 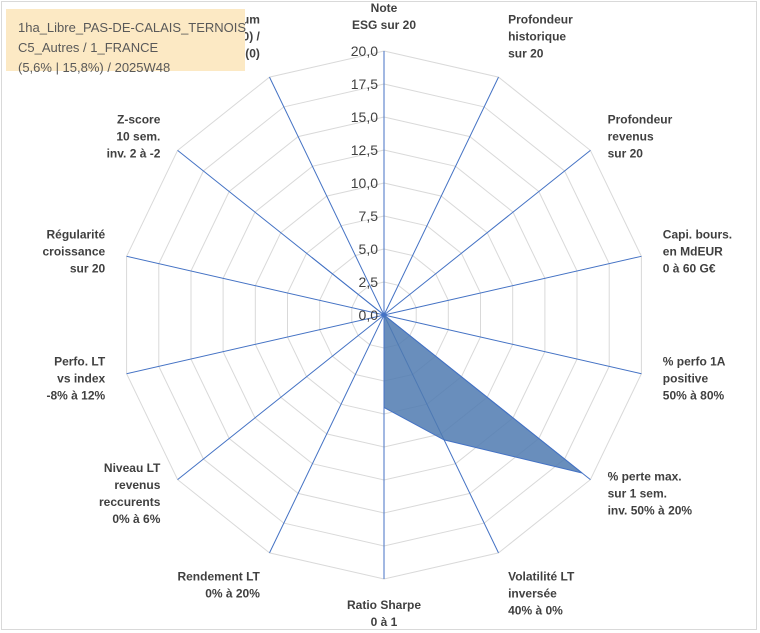 What do you see at coordinates (384, 8) in the screenshot?
I see `axis-label-line: Note` at bounding box center [384, 8].